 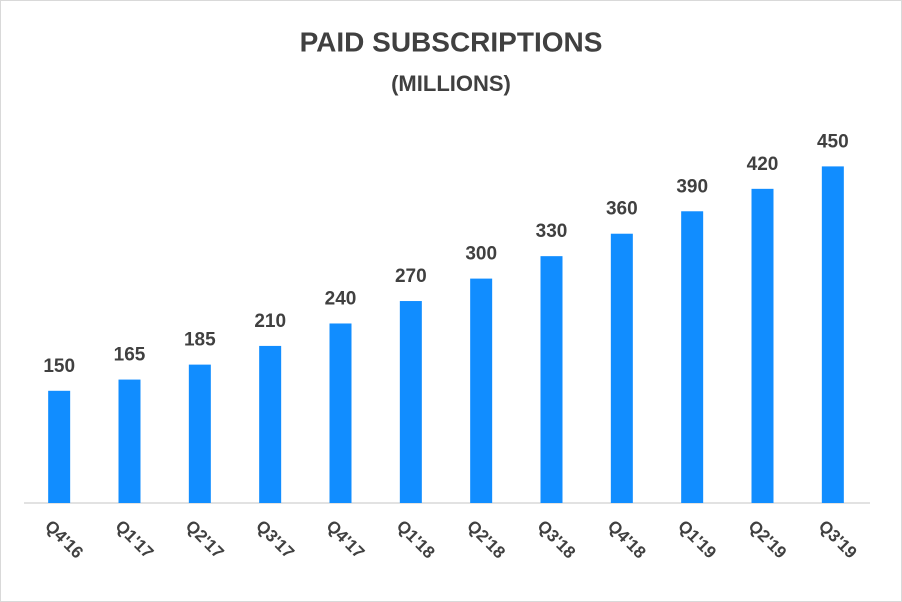 What do you see at coordinates (200, 340) in the screenshot?
I see `value-label: 185` at bounding box center [200, 340].